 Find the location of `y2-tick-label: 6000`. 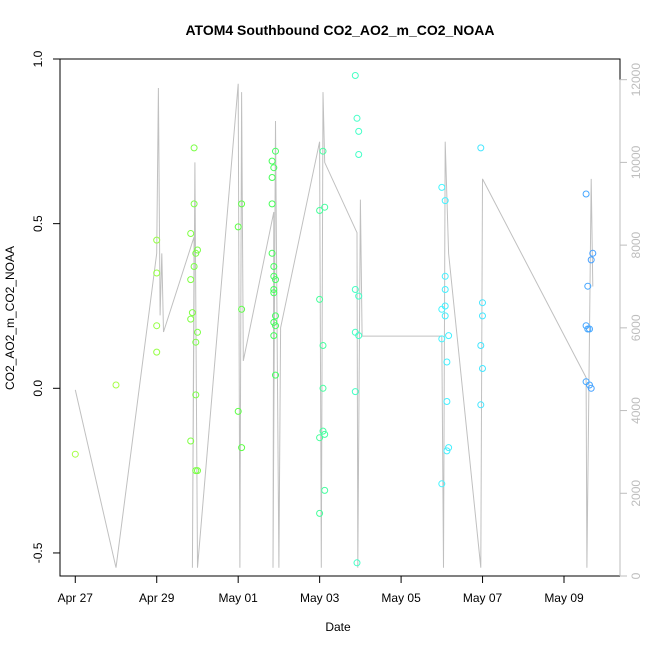

y2-tick-label: 6000 is located at coordinates (636, 327).